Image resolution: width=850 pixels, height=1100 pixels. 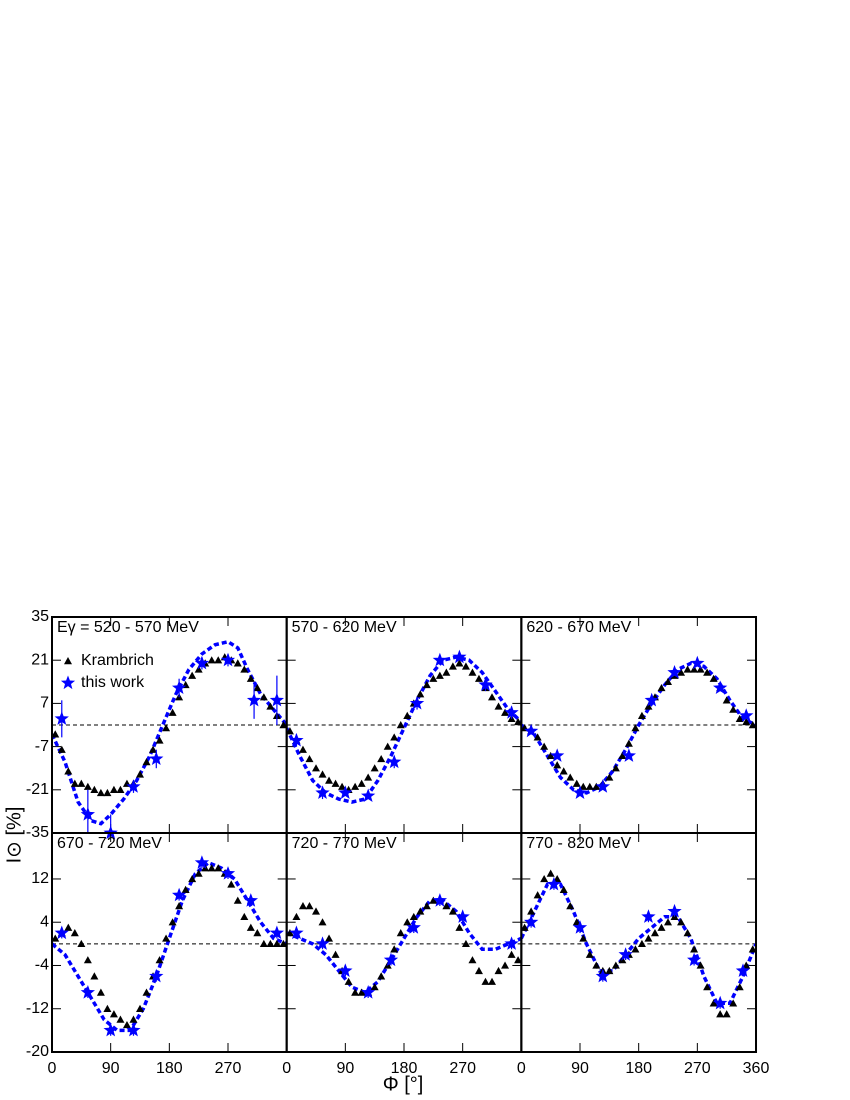 What do you see at coordinates (109, 843) in the screenshot?
I see `panel-label: 670 - 720 MeV` at bounding box center [109, 843].